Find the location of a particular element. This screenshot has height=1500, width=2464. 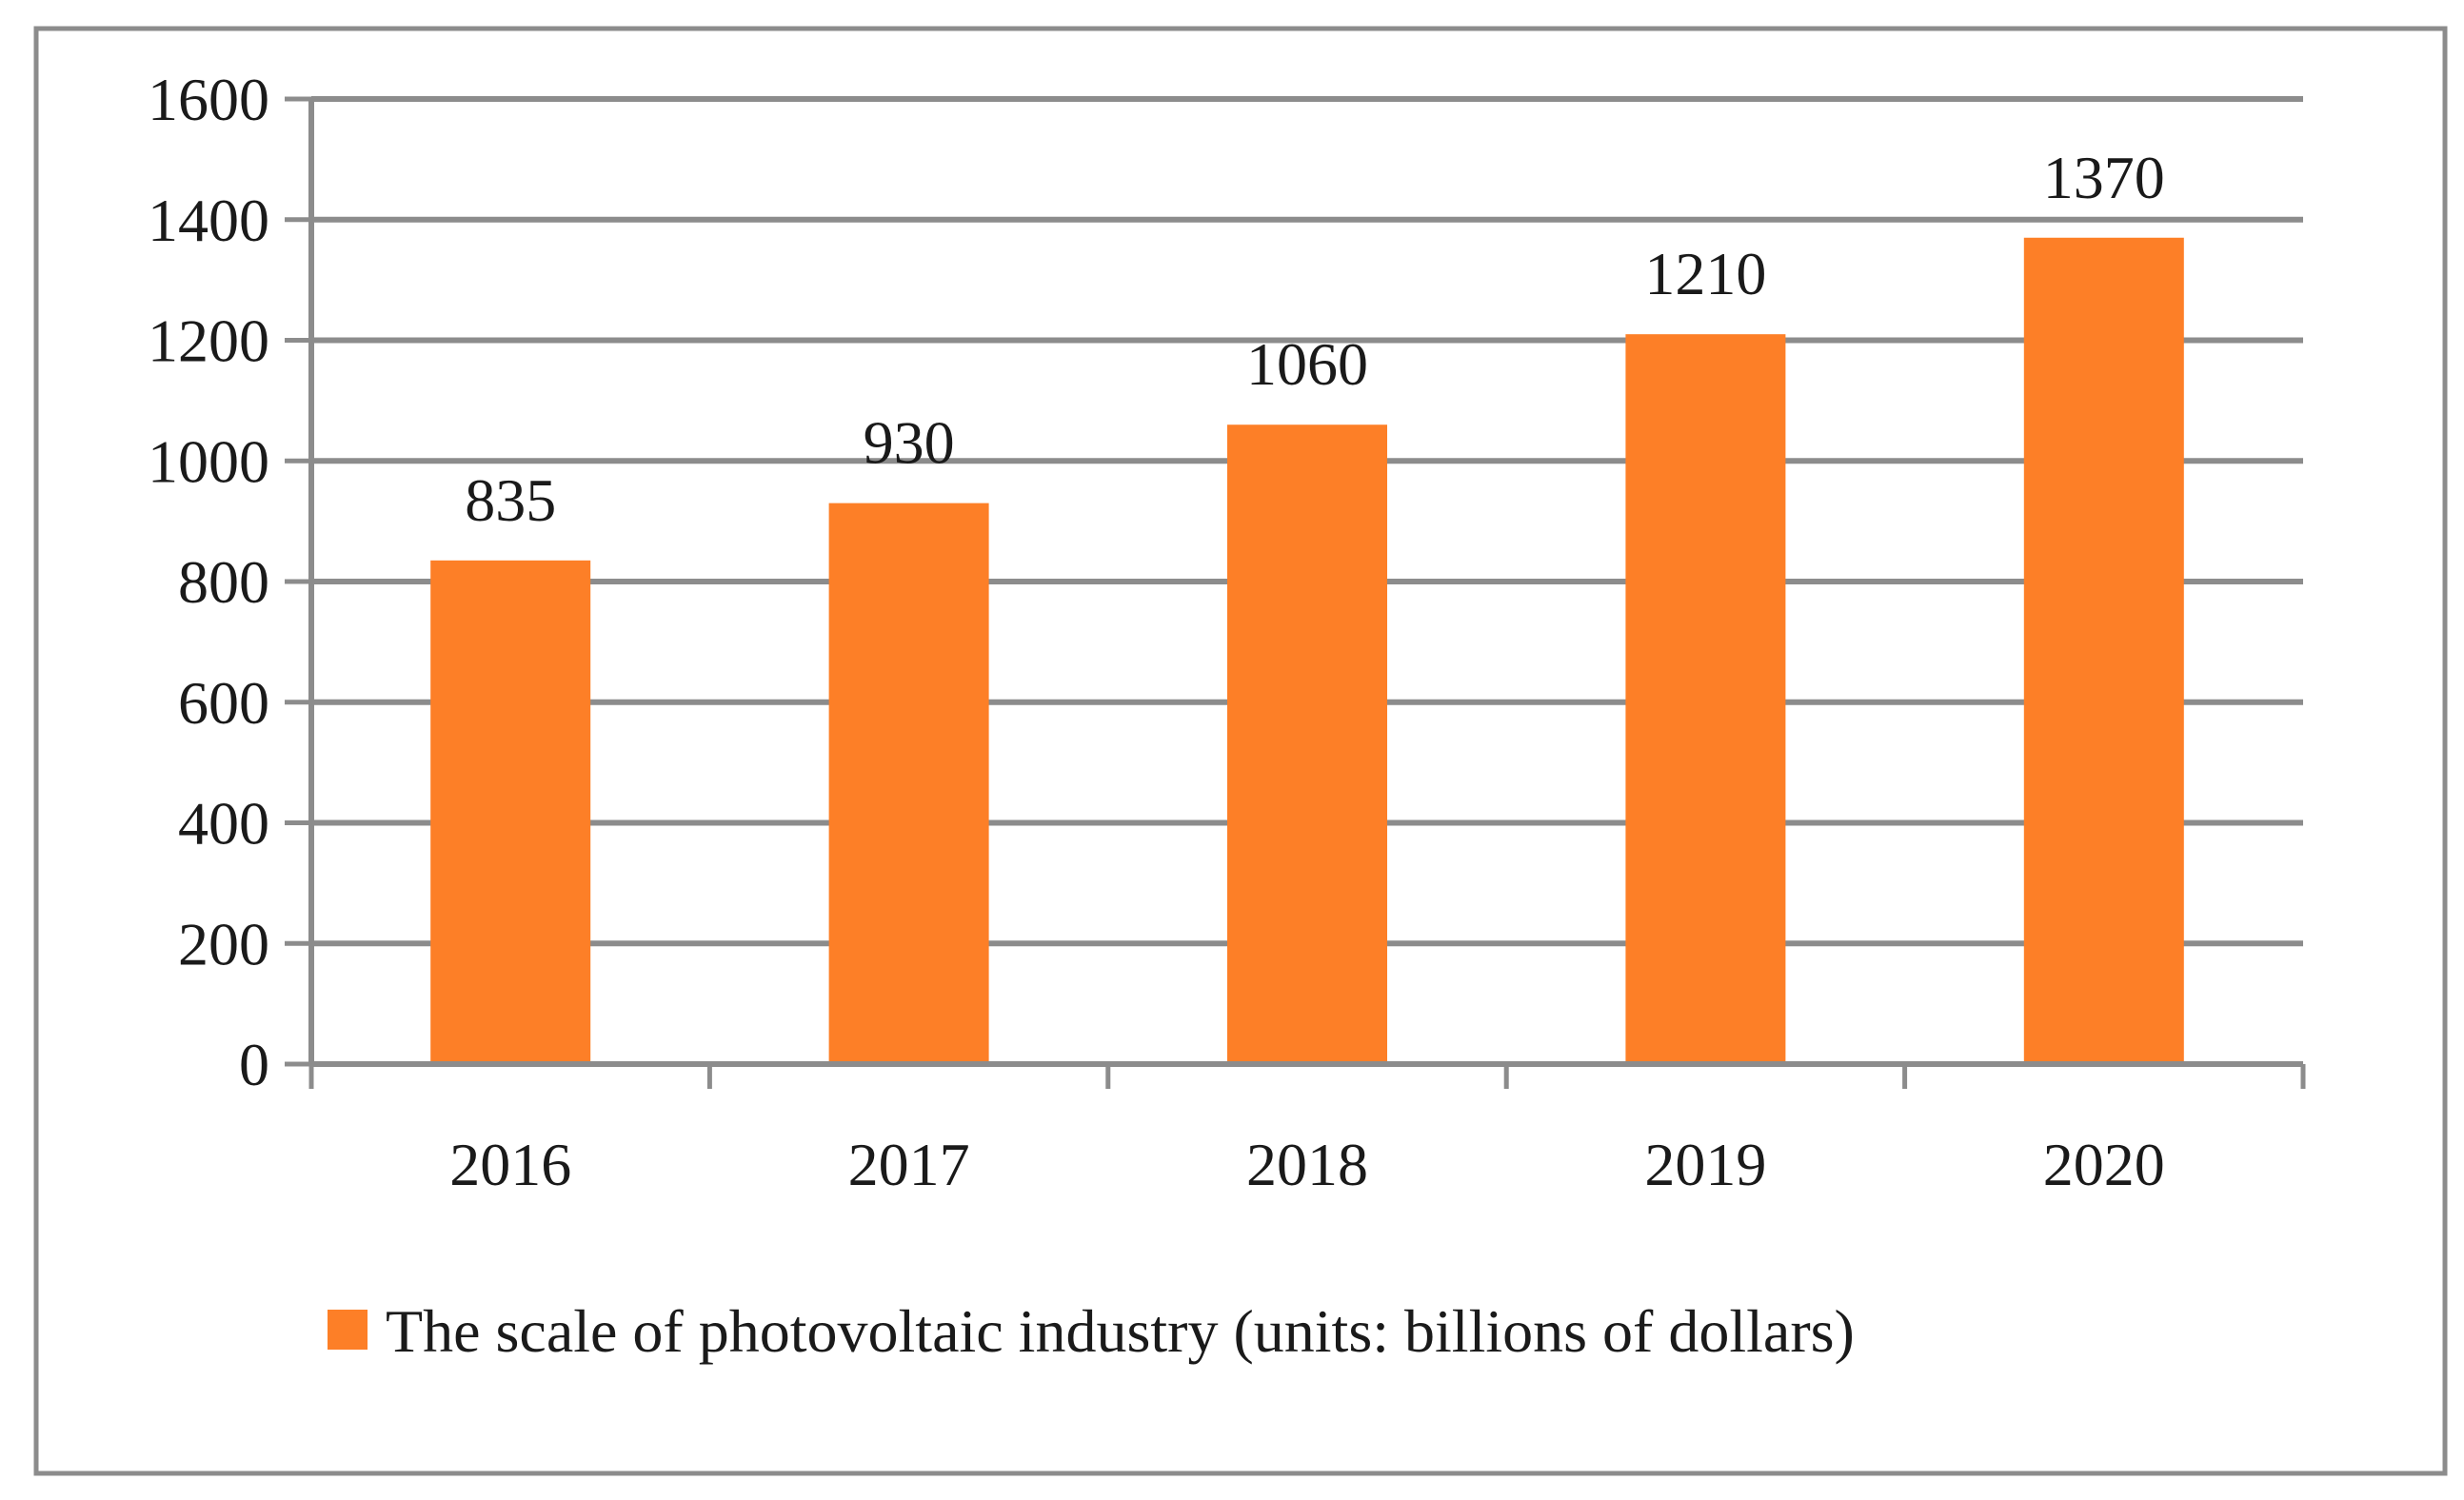

y-tick-label: 600 is located at coordinates (223, 703).